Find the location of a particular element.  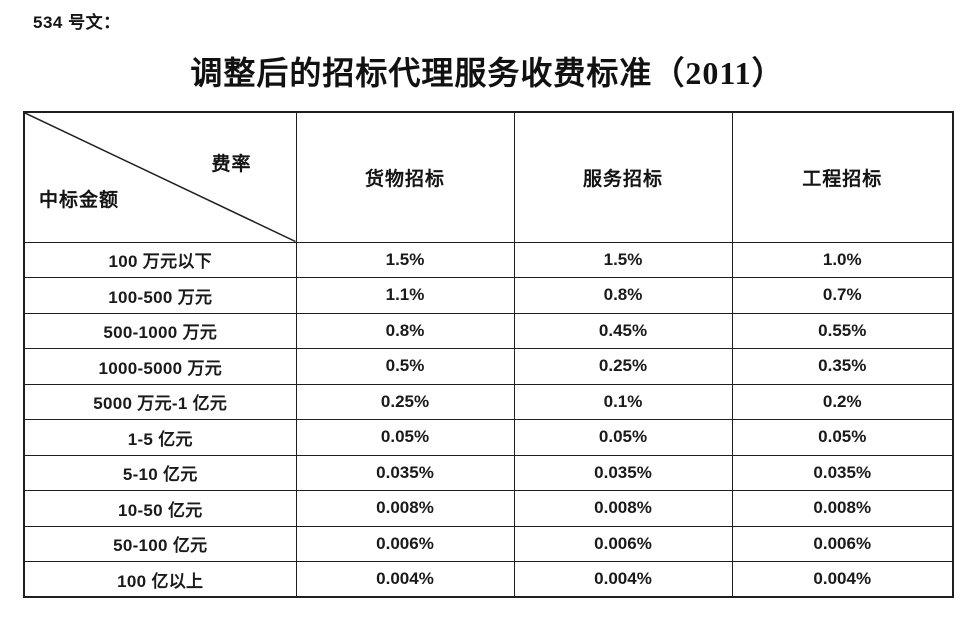

table-row: 500-1000 万元 0.8% 0.45% 0.55% is located at coordinates (488, 330).